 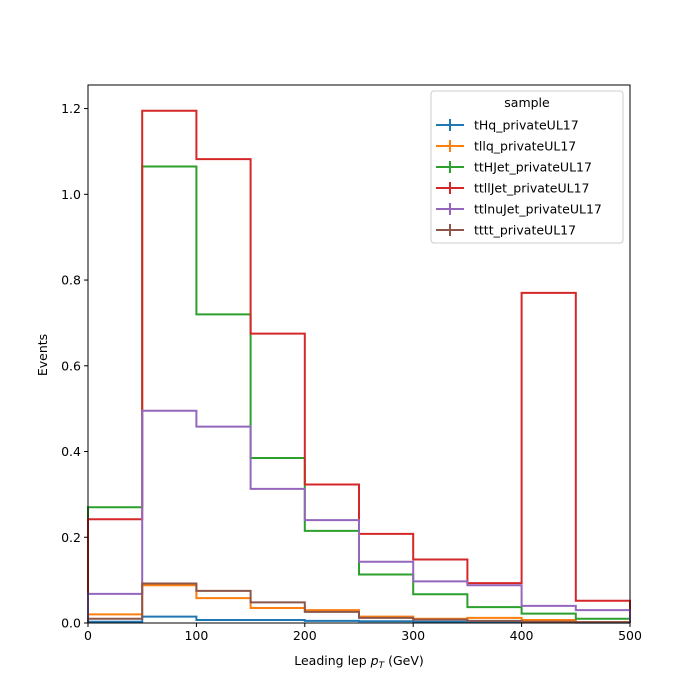 I want to click on series-line, so click(x=359, y=603).